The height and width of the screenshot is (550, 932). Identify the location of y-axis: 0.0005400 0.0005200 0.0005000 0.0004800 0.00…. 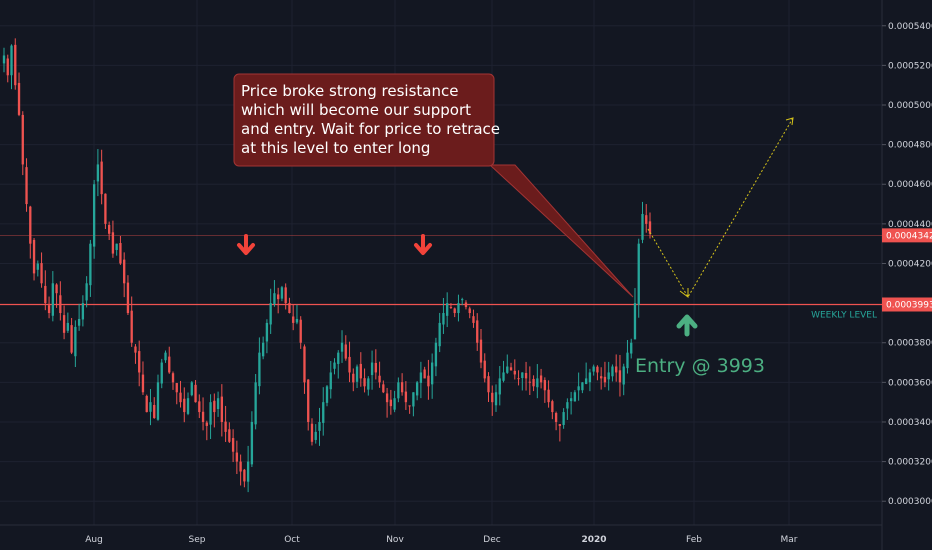
(907, 264).